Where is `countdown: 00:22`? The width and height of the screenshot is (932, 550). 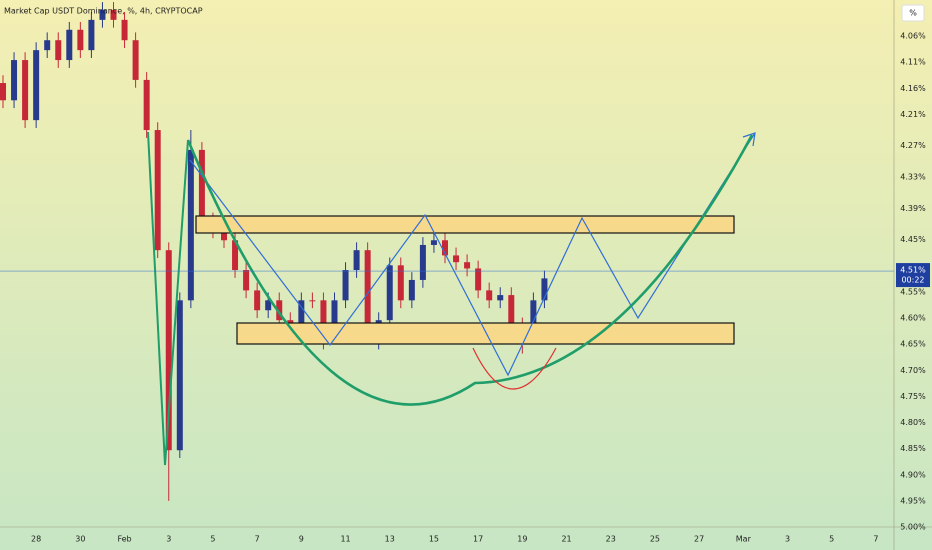
countdown: 00:22 is located at coordinates (912, 280).